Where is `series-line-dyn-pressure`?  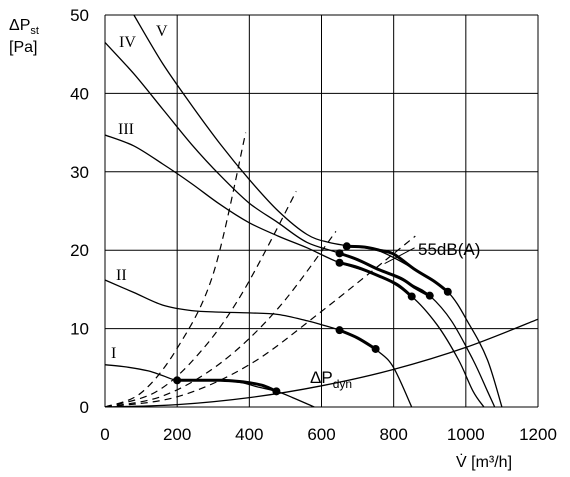 series-line-dyn-pressure is located at coordinates (321, 362).